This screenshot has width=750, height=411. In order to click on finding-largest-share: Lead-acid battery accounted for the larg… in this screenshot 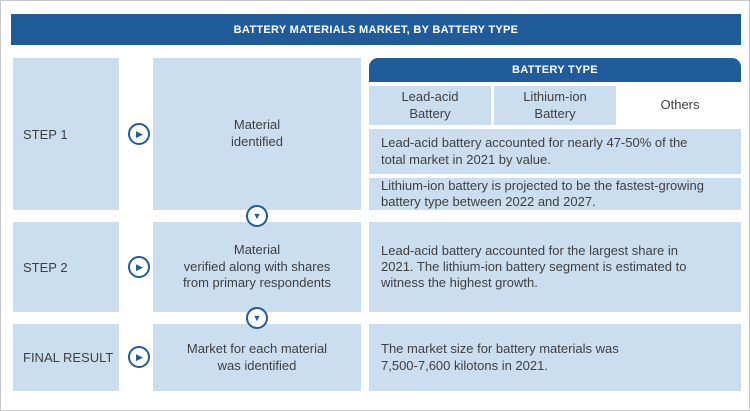, I will do `click(555, 267)`.